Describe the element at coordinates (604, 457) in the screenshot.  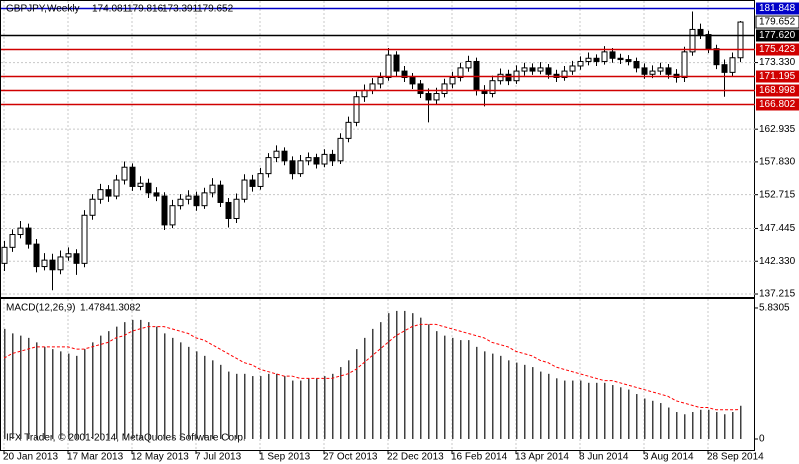
I see `x-tick-label: 8 Jun 2014` at that location.